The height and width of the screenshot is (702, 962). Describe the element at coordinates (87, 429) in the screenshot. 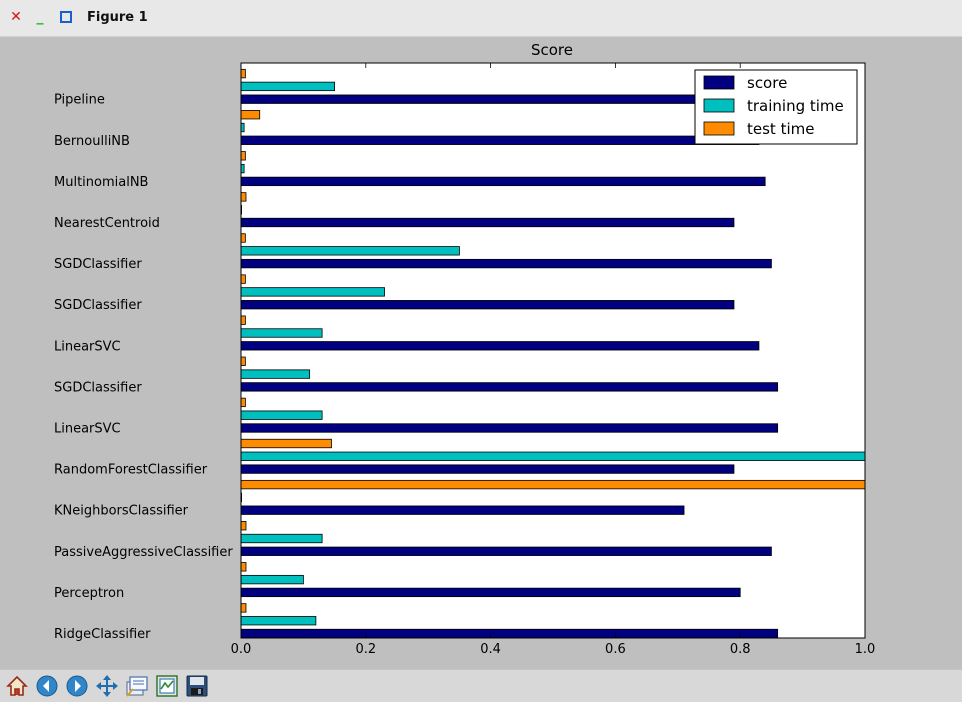

I see `category-label-5: LinearSVC` at that location.